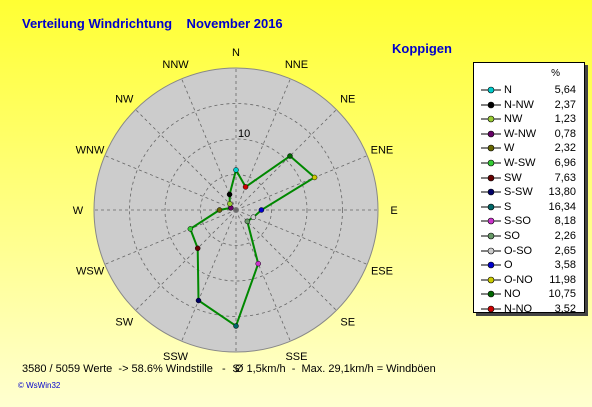 Image resolution: width=592 pixels, height=407 pixels. What do you see at coordinates (512, 236) in the screenshot?
I see `legend-item-name: SO` at bounding box center [512, 236].